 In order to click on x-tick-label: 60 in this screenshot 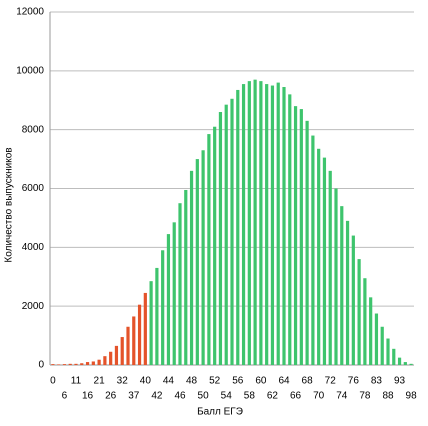, I will do `click(261, 381)`.